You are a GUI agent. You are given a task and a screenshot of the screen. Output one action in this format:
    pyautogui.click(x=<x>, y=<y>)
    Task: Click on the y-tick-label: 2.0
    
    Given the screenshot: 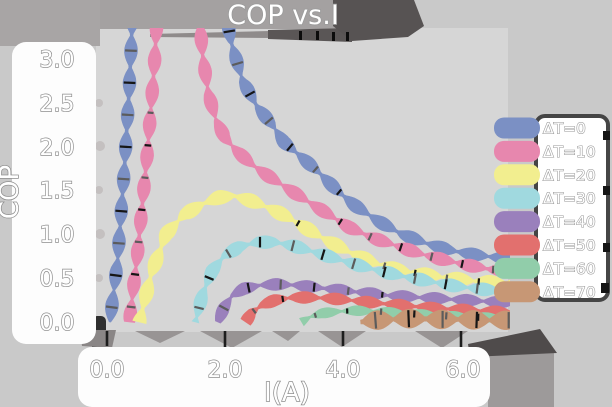 What is the action you would take?
    pyautogui.click(x=57, y=148)
    